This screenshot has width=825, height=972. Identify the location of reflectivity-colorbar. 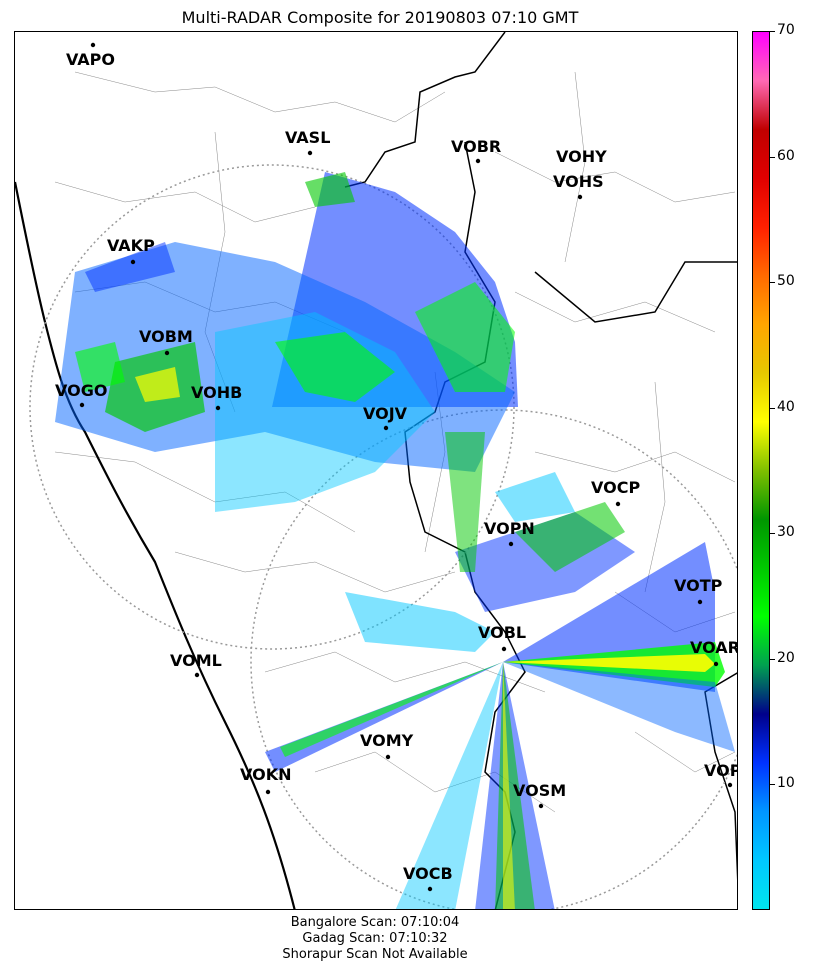
(761, 470).